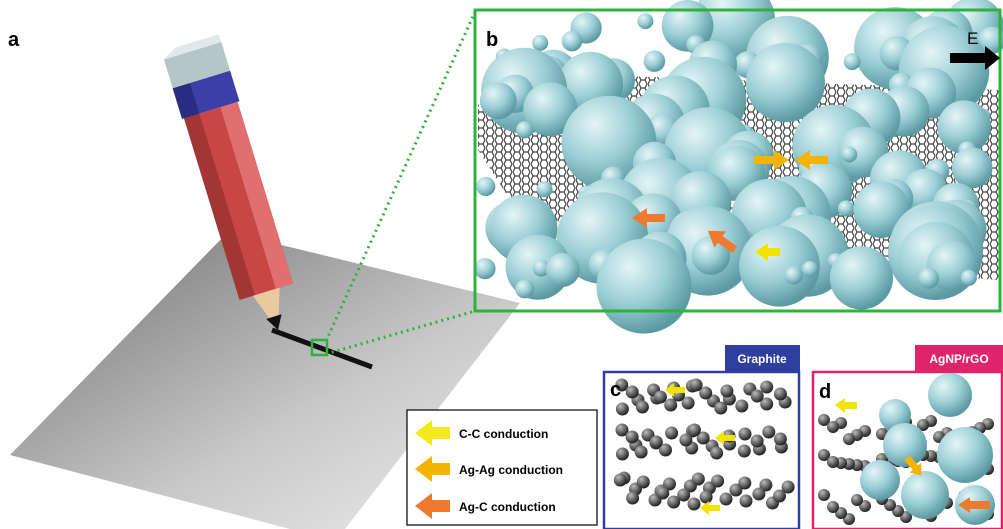  I want to click on panel-label: c, so click(615, 390).